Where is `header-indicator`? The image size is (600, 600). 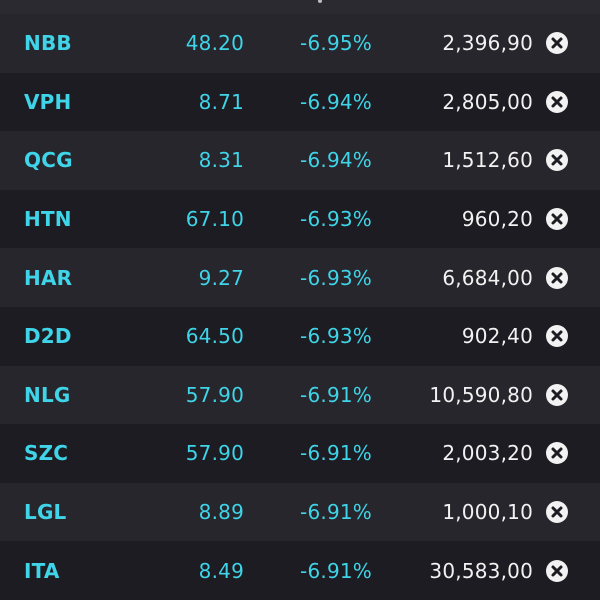 header-indicator is located at coordinates (320, 1).